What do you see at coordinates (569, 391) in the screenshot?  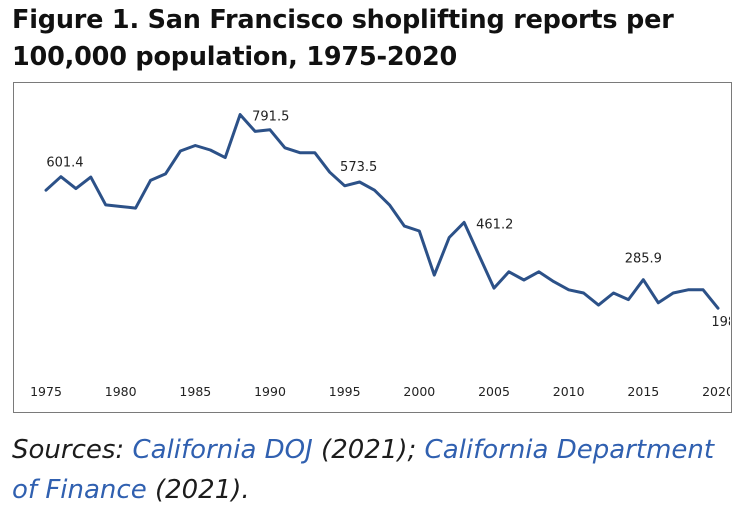 I see `x-tick-2010: 2010` at bounding box center [569, 391].